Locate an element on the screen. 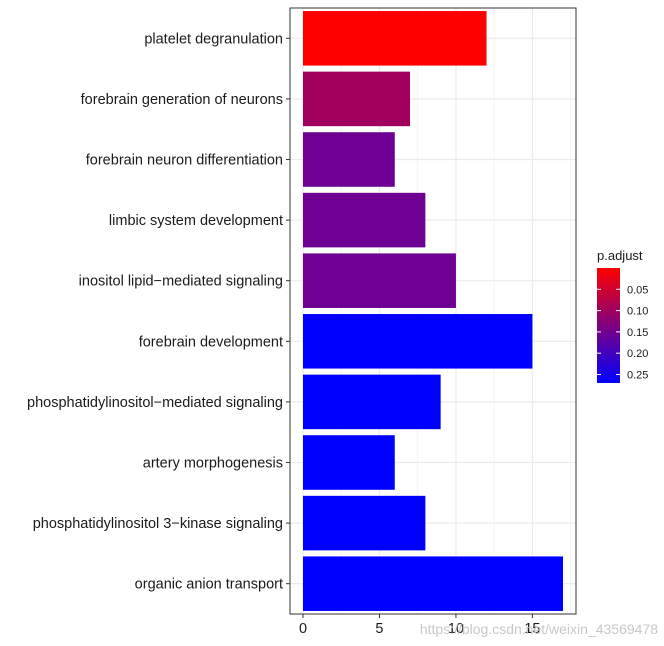 This screenshot has height=646, width=664. y-tick-label-6: phosphatidylinositol−mediated signaling is located at coordinates (155, 403).